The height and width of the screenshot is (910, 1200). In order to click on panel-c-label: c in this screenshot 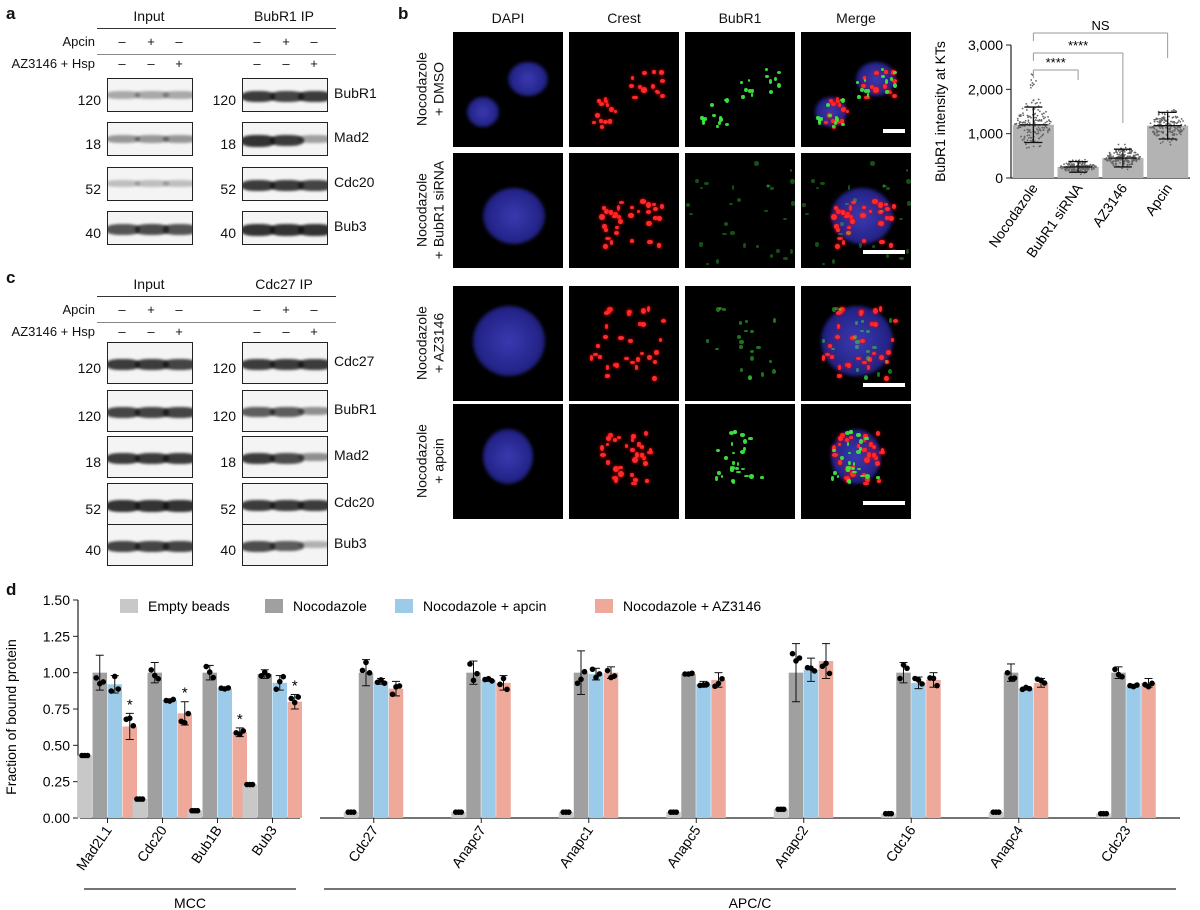, I will do `click(11, 277)`.